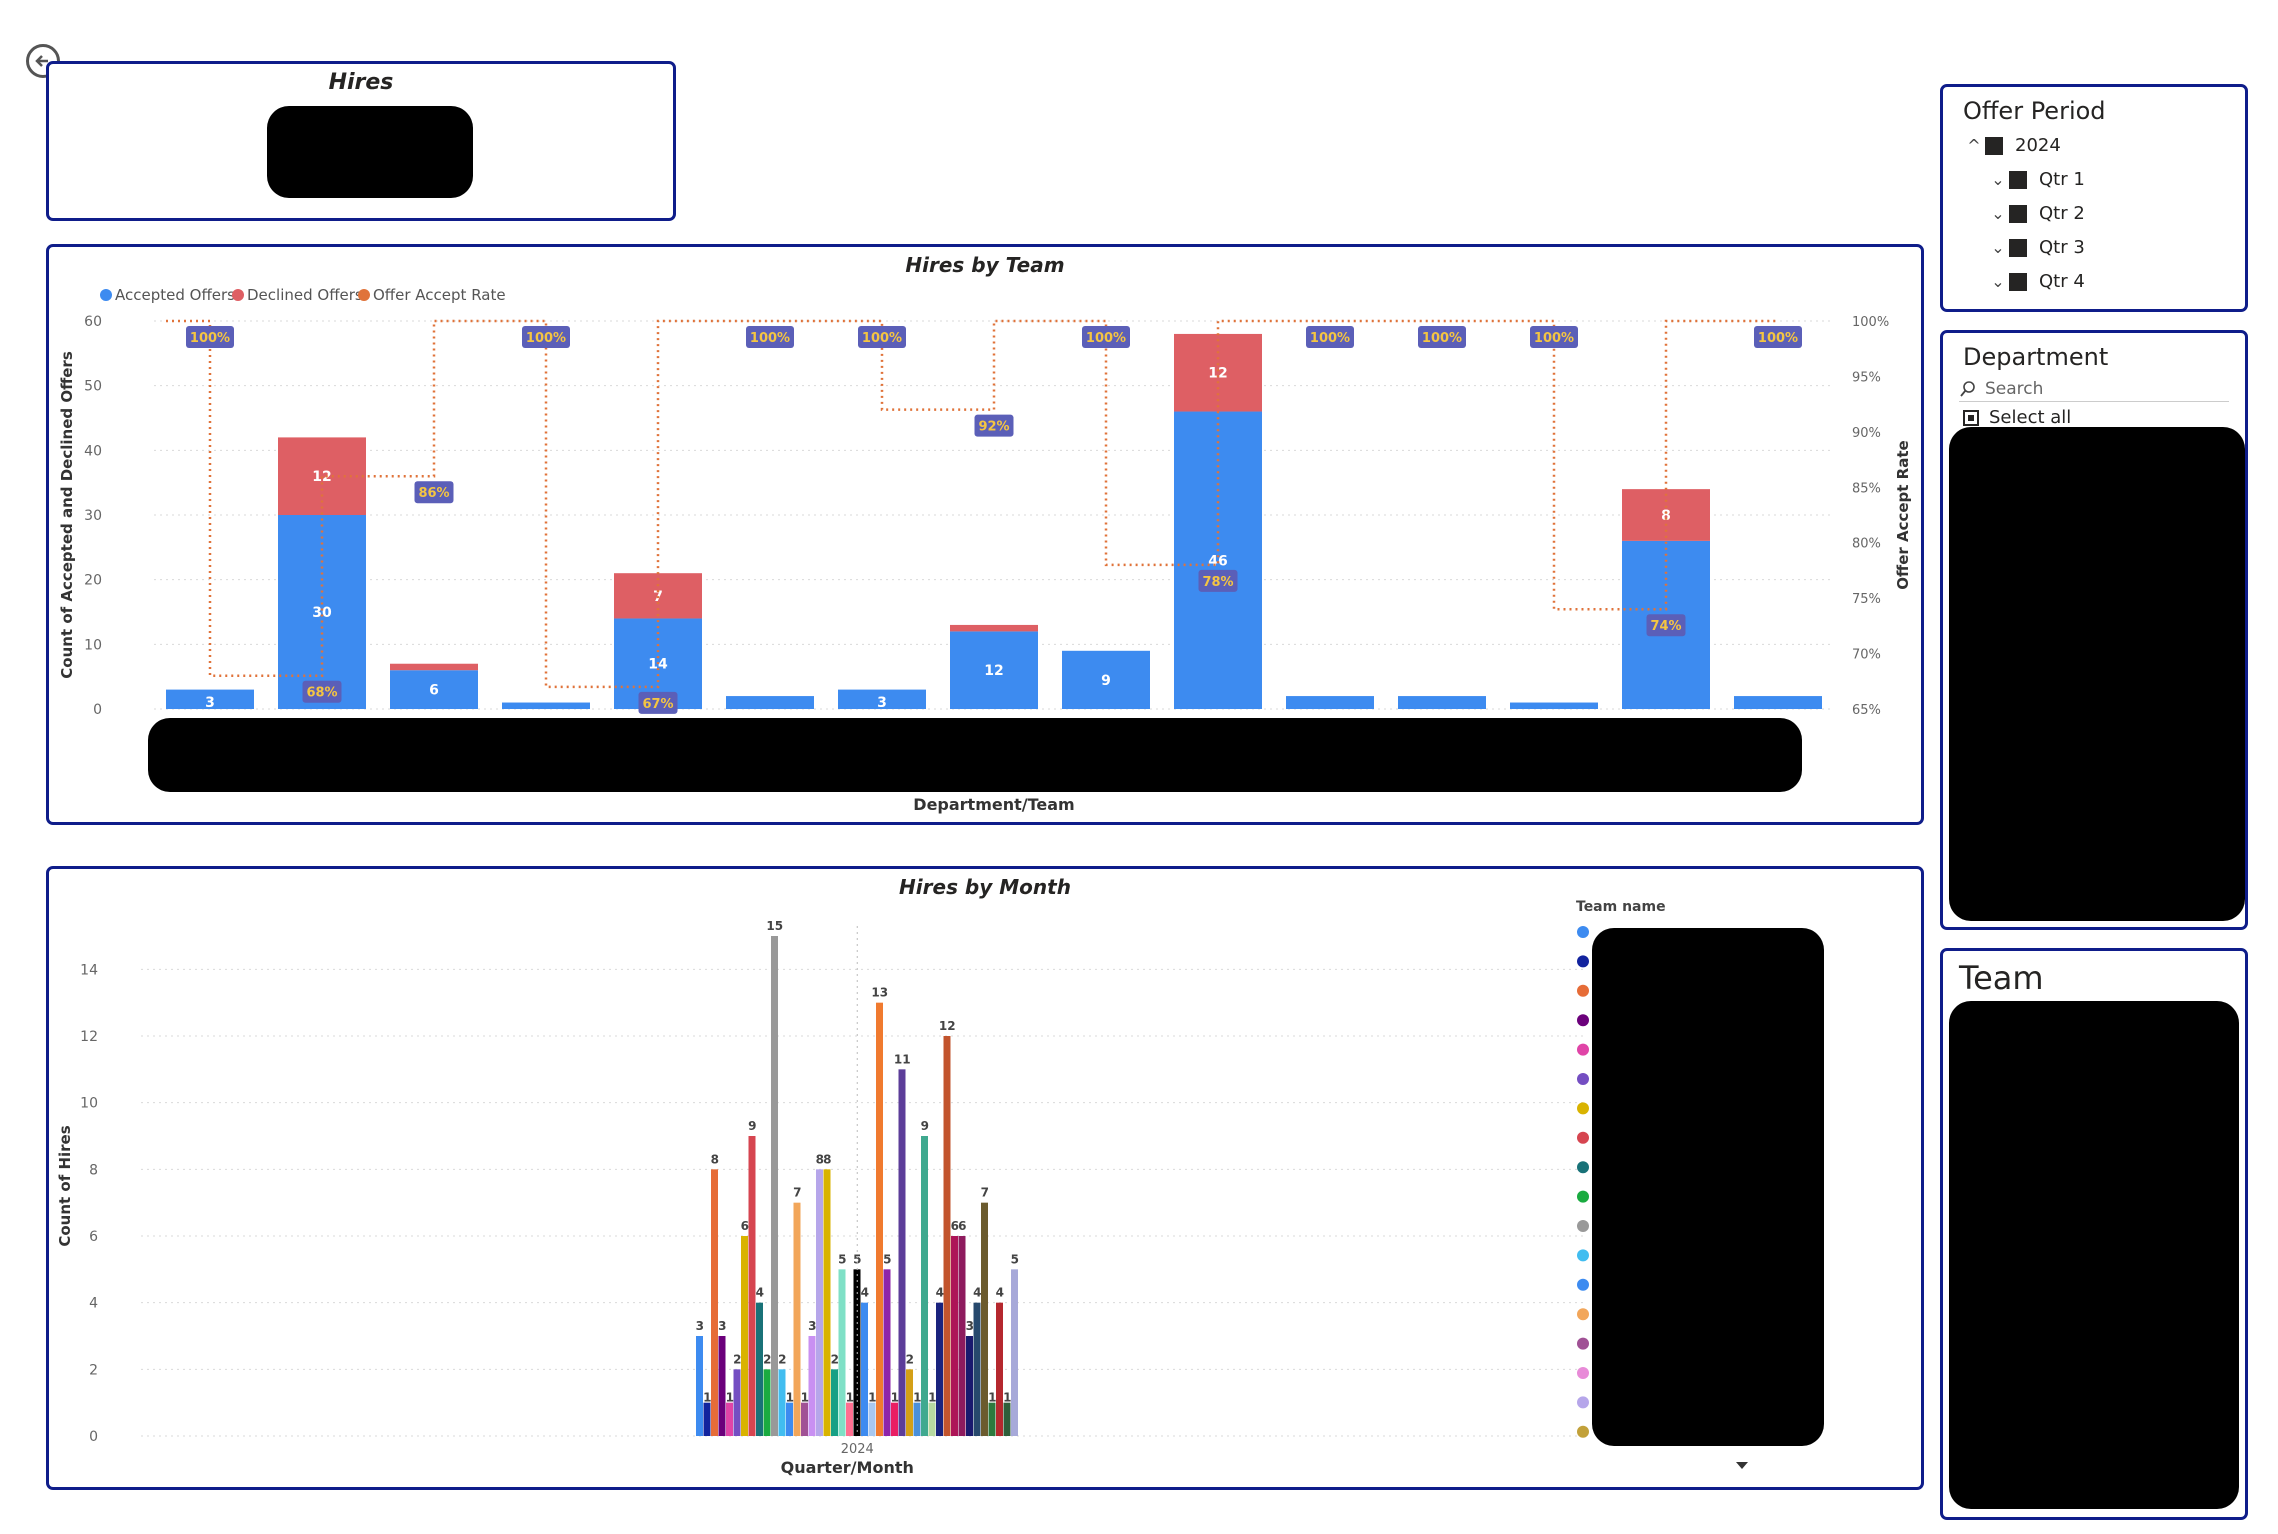 This screenshot has width=2278, height=1534. Describe the element at coordinates (370, 152) in the screenshot. I see `hires-value-redacted` at that location.